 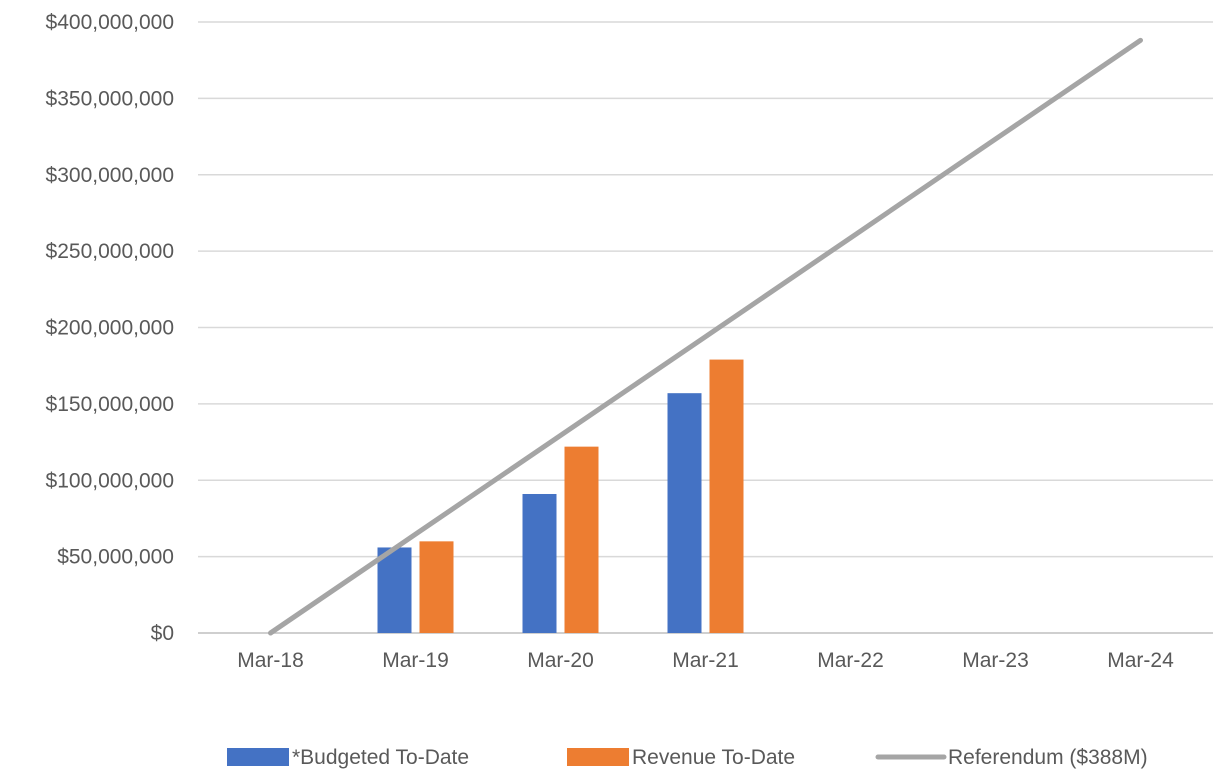 What do you see at coordinates (713, 757) in the screenshot?
I see `legend-revenue-label: Revenue To-Date` at bounding box center [713, 757].